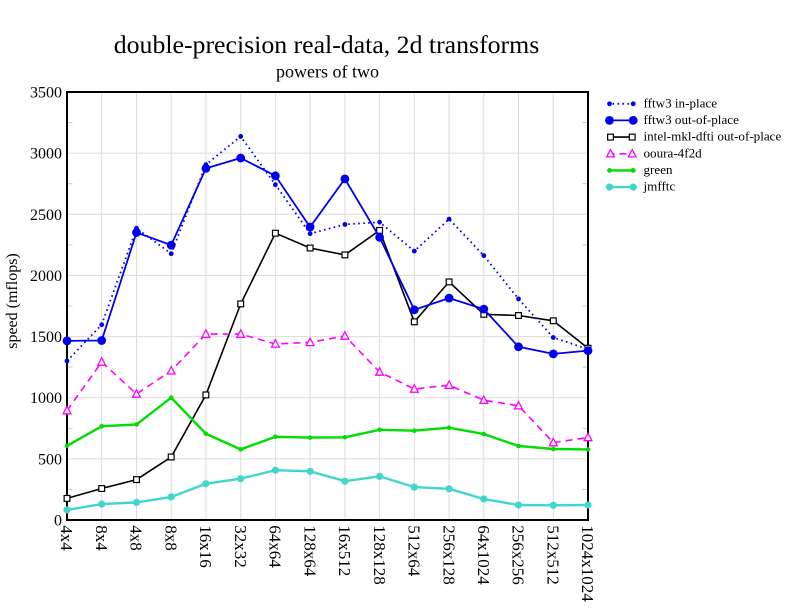  What do you see at coordinates (275, 546) in the screenshot?
I see `svg-text: 64x64` at bounding box center [275, 546].